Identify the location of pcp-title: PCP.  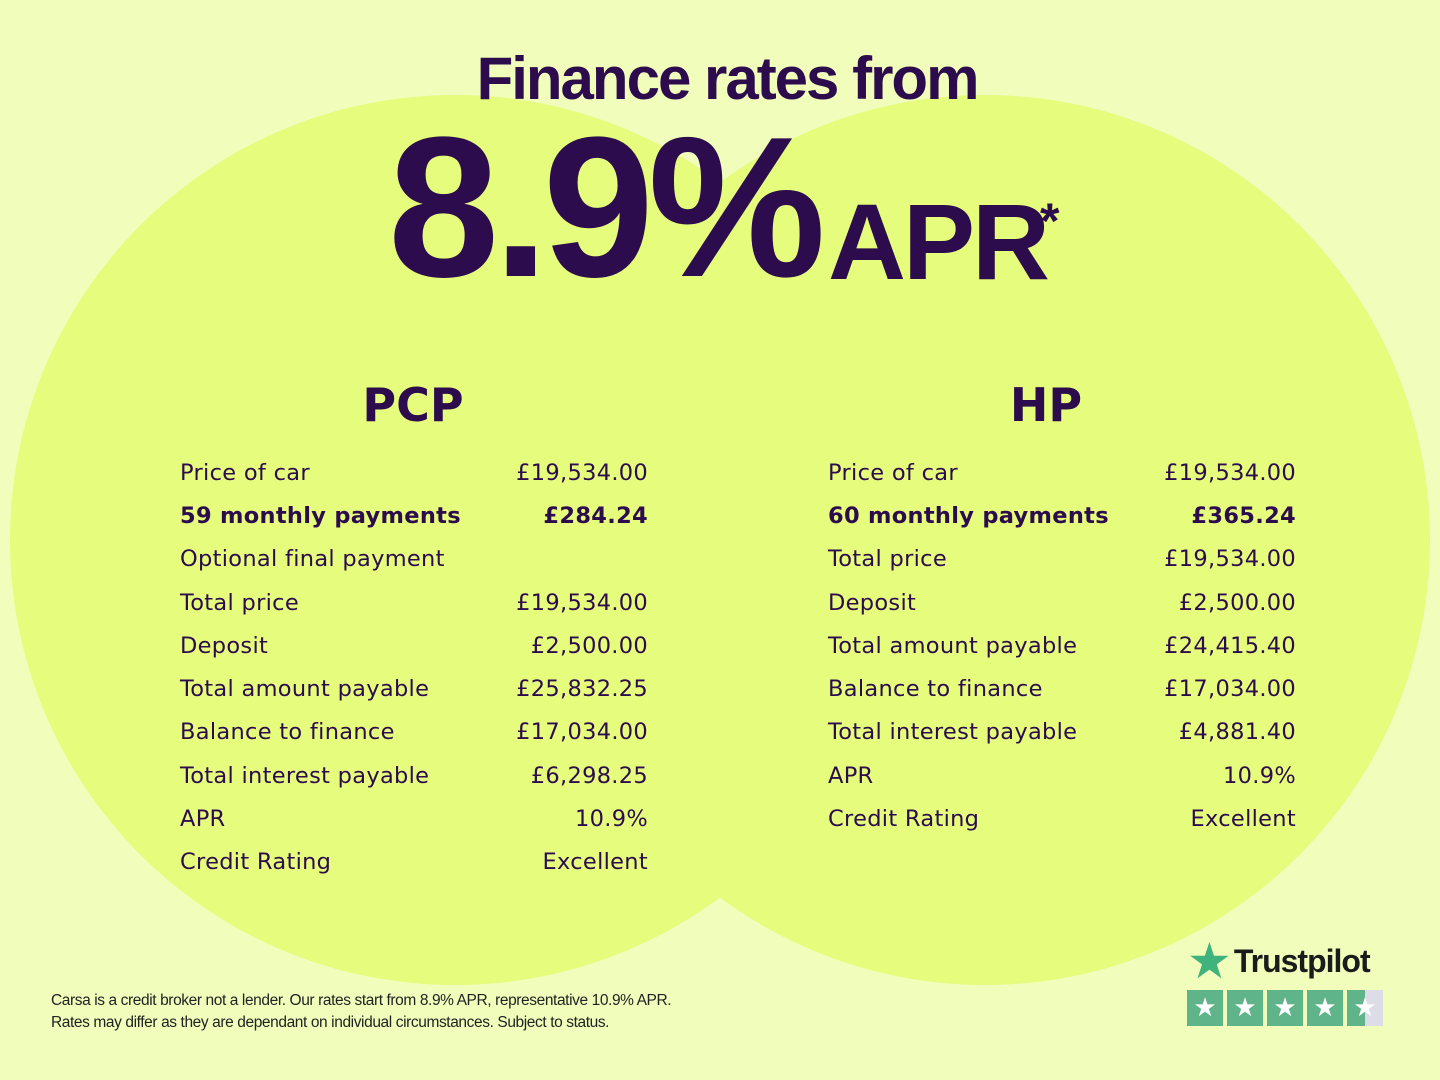
(413, 405).